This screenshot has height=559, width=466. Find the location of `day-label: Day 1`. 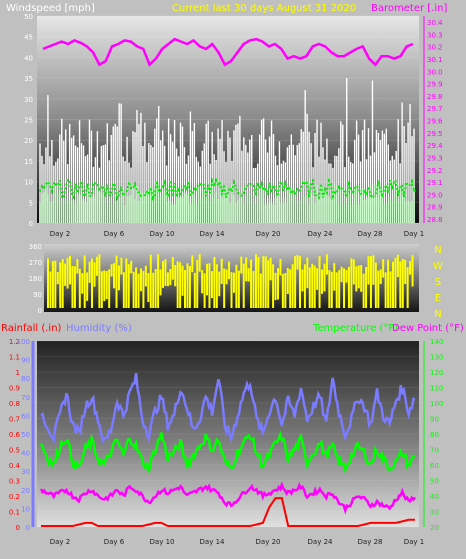

day-label: Day 1 is located at coordinates (414, 234).